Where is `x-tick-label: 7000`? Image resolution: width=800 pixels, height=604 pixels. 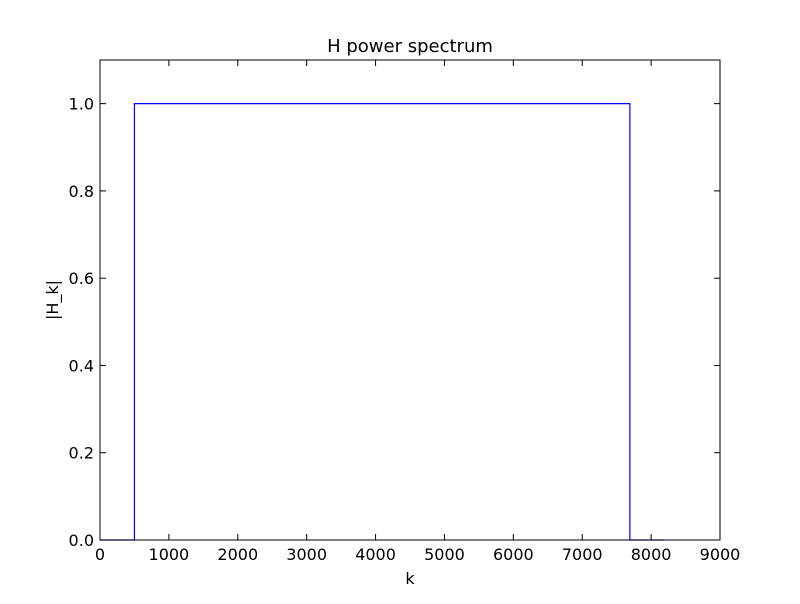
x-tick-label: 7000 is located at coordinates (582, 554).